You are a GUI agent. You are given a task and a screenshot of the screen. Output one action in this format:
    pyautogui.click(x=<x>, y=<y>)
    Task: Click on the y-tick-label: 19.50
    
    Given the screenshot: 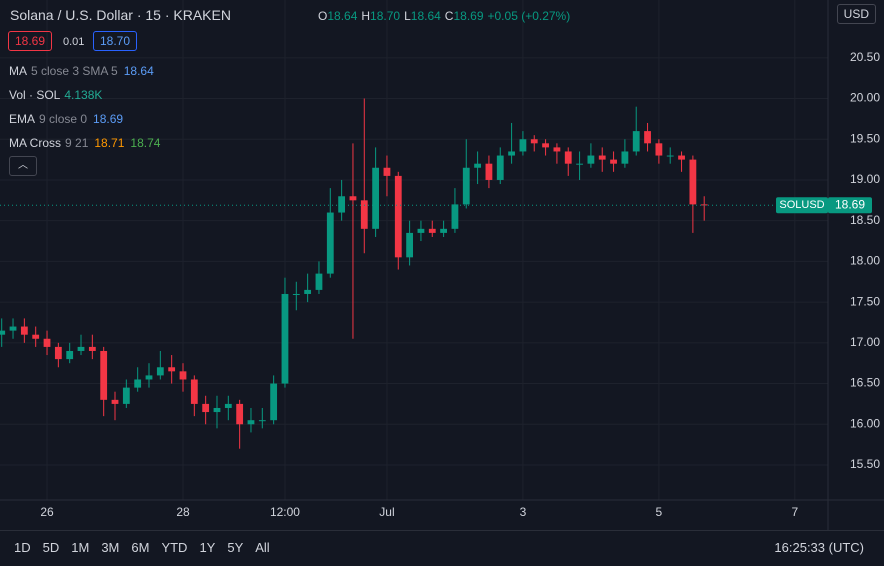 What is the action you would take?
    pyautogui.click(x=865, y=138)
    